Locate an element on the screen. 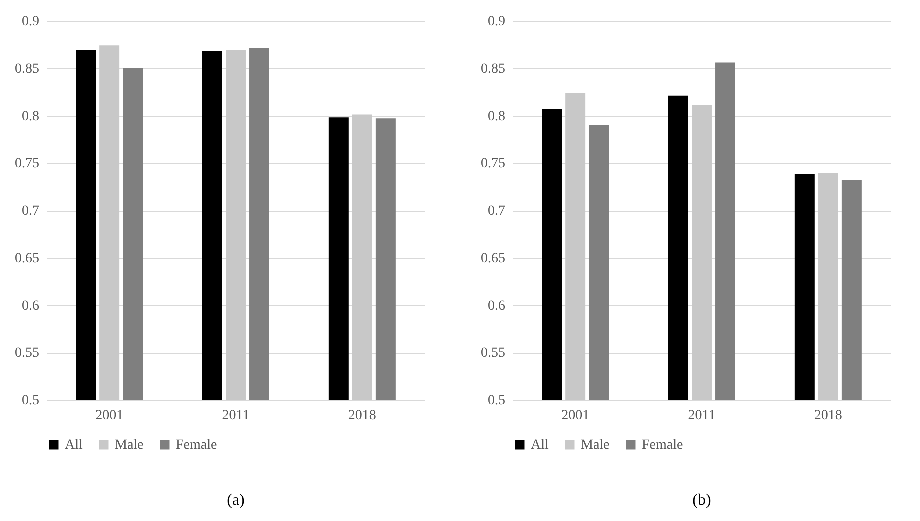 The image size is (920, 521). text: (a) is located at coordinates (236, 500).